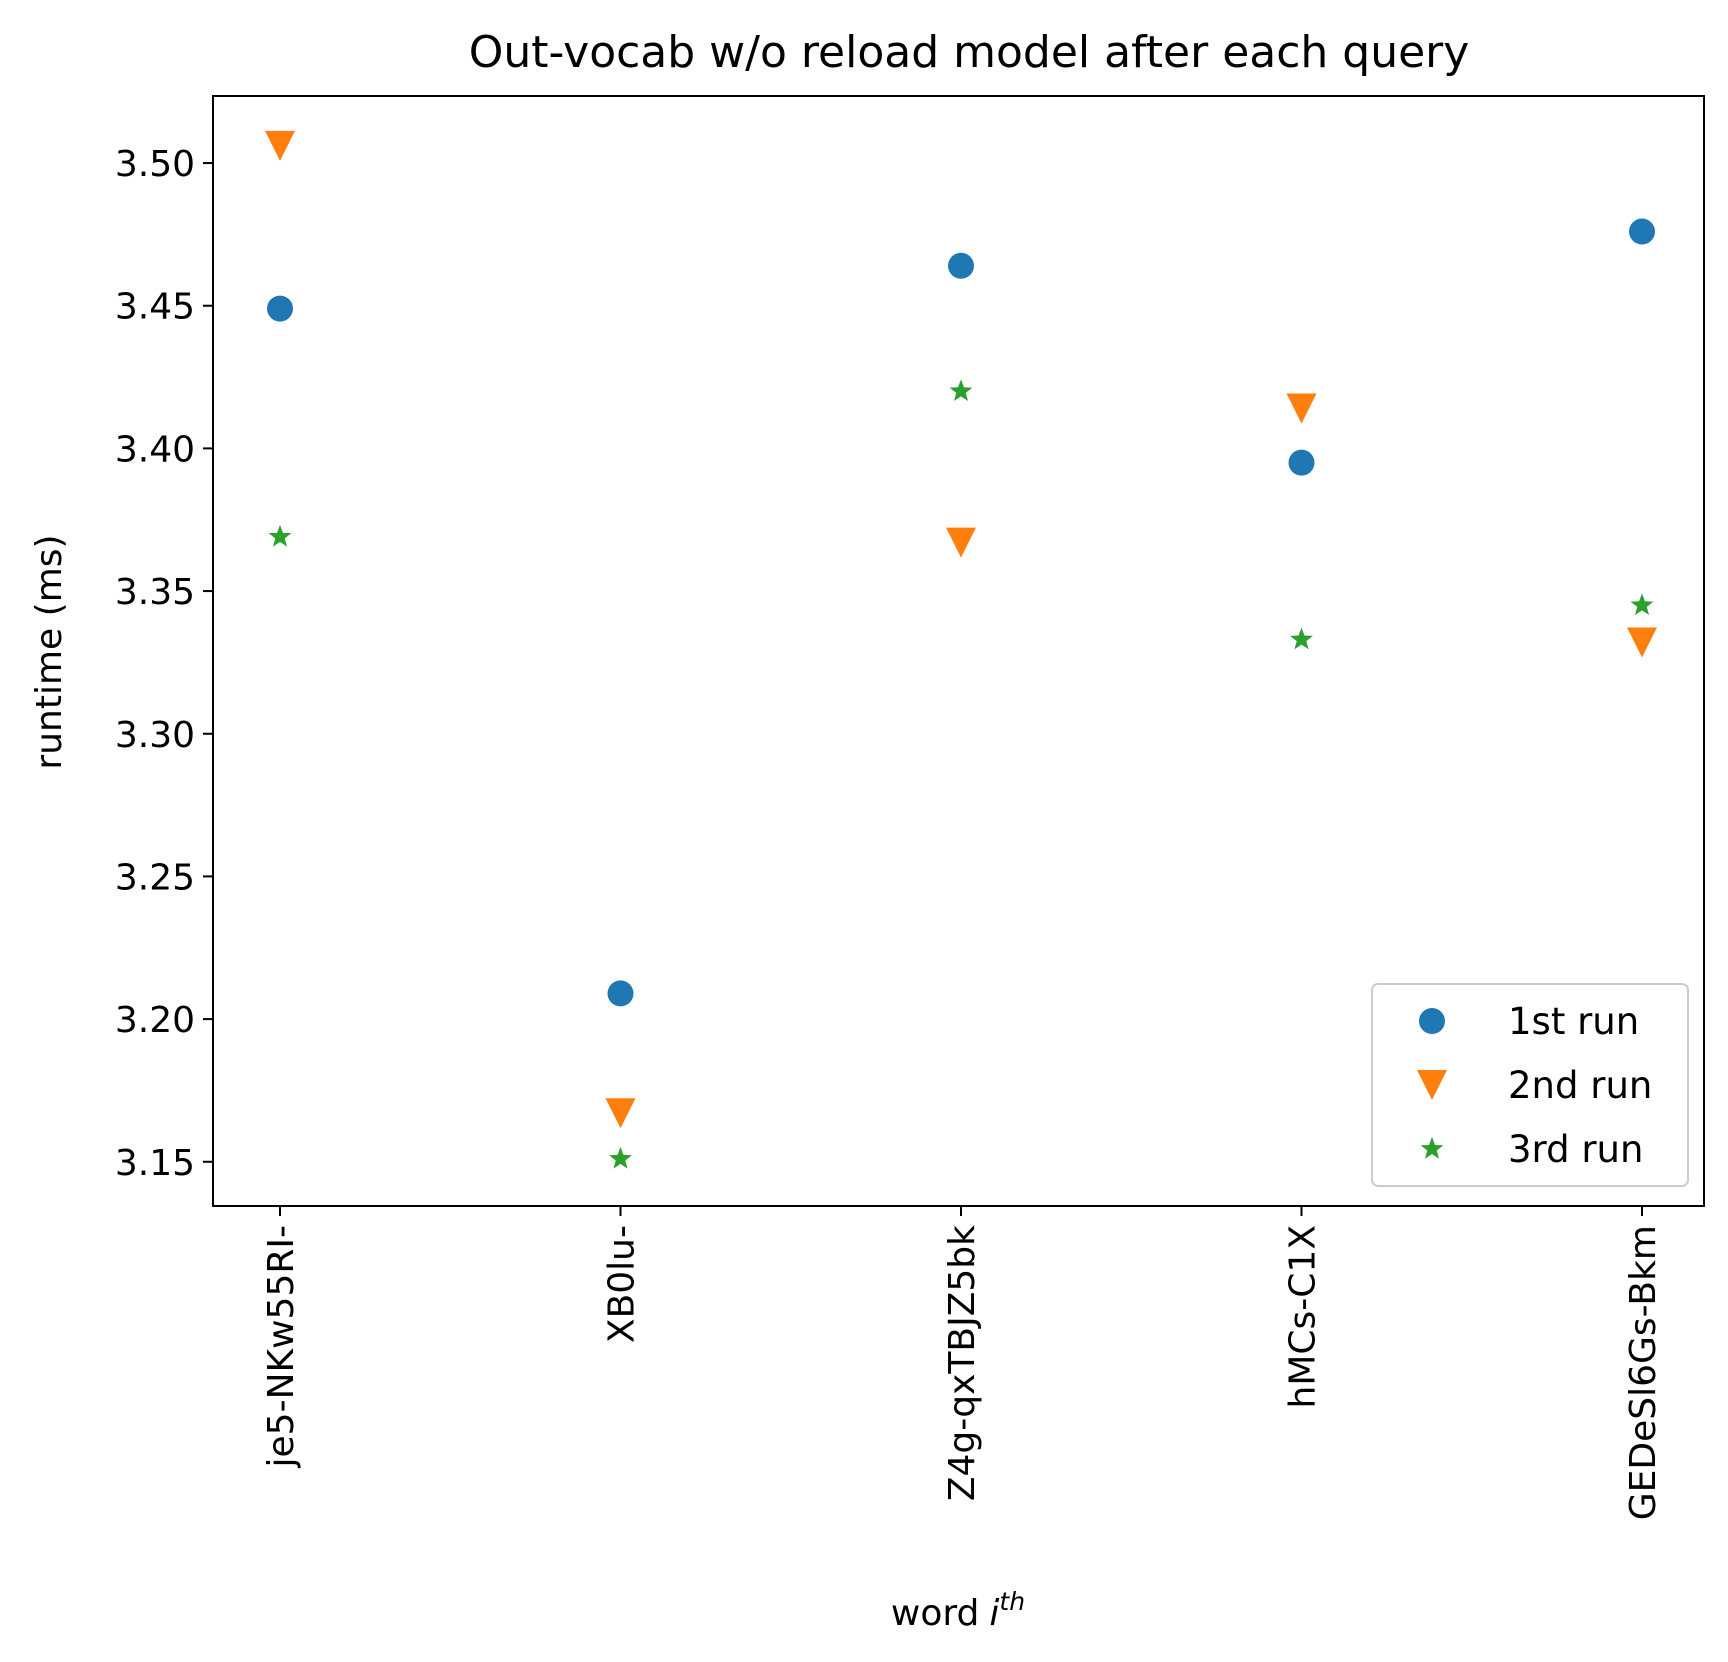 This screenshot has width=1728, height=1662. I want to click on legend-label: 1st run, so click(1573, 1021).